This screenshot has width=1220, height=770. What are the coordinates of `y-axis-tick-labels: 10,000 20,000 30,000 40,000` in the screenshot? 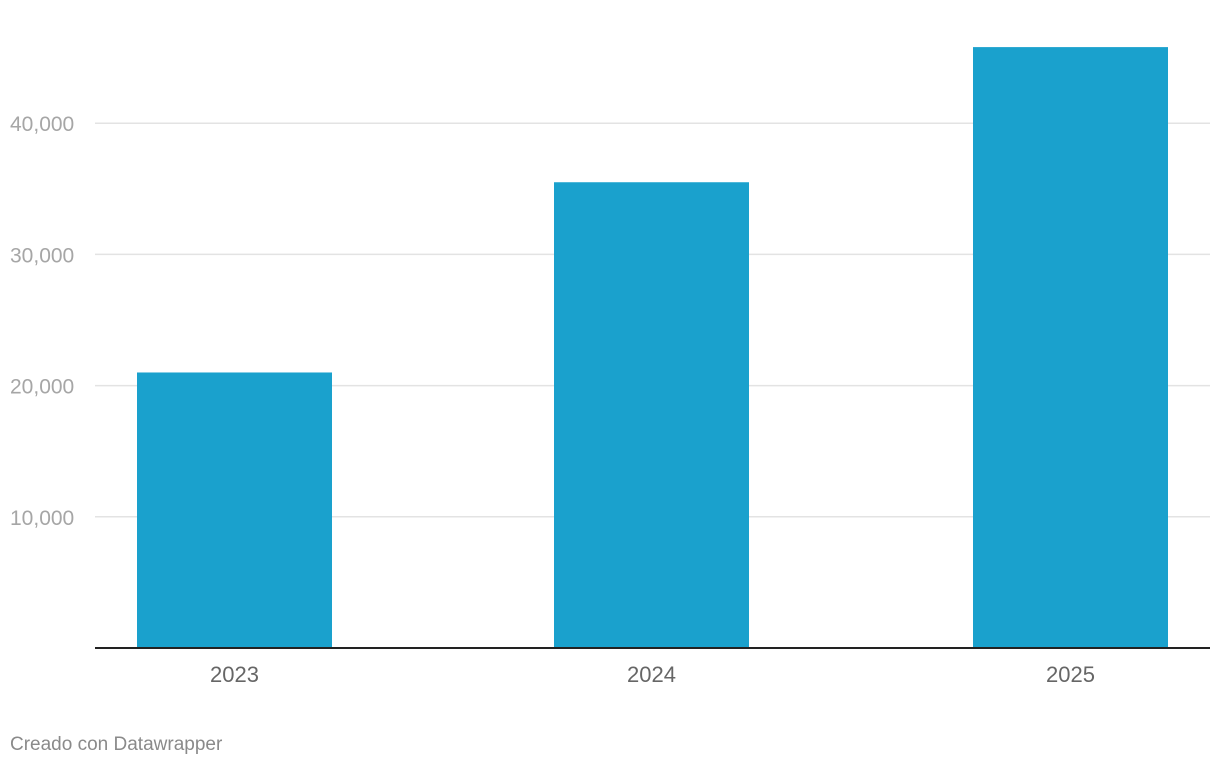 It's located at (42, 321).